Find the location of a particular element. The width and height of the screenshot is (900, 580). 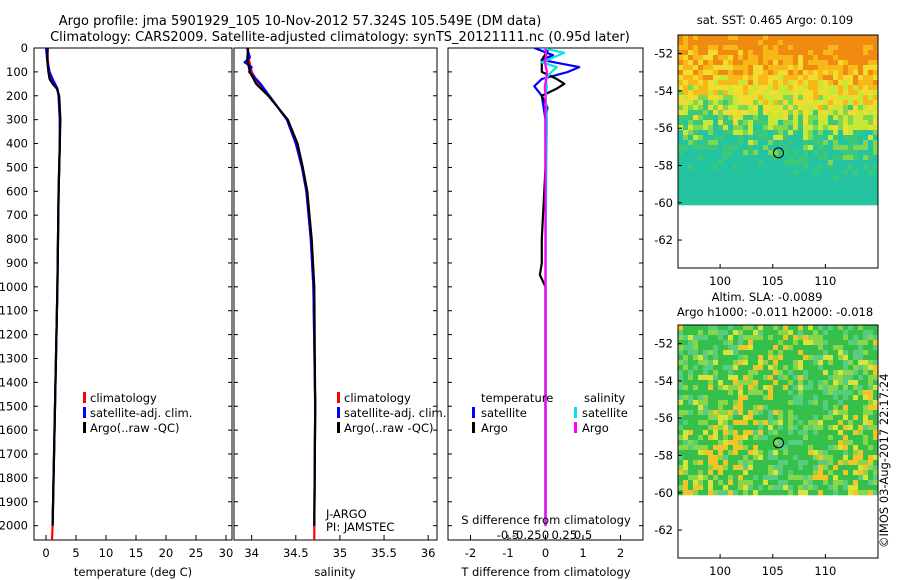

series-line-climatology is located at coordinates (281, 294).